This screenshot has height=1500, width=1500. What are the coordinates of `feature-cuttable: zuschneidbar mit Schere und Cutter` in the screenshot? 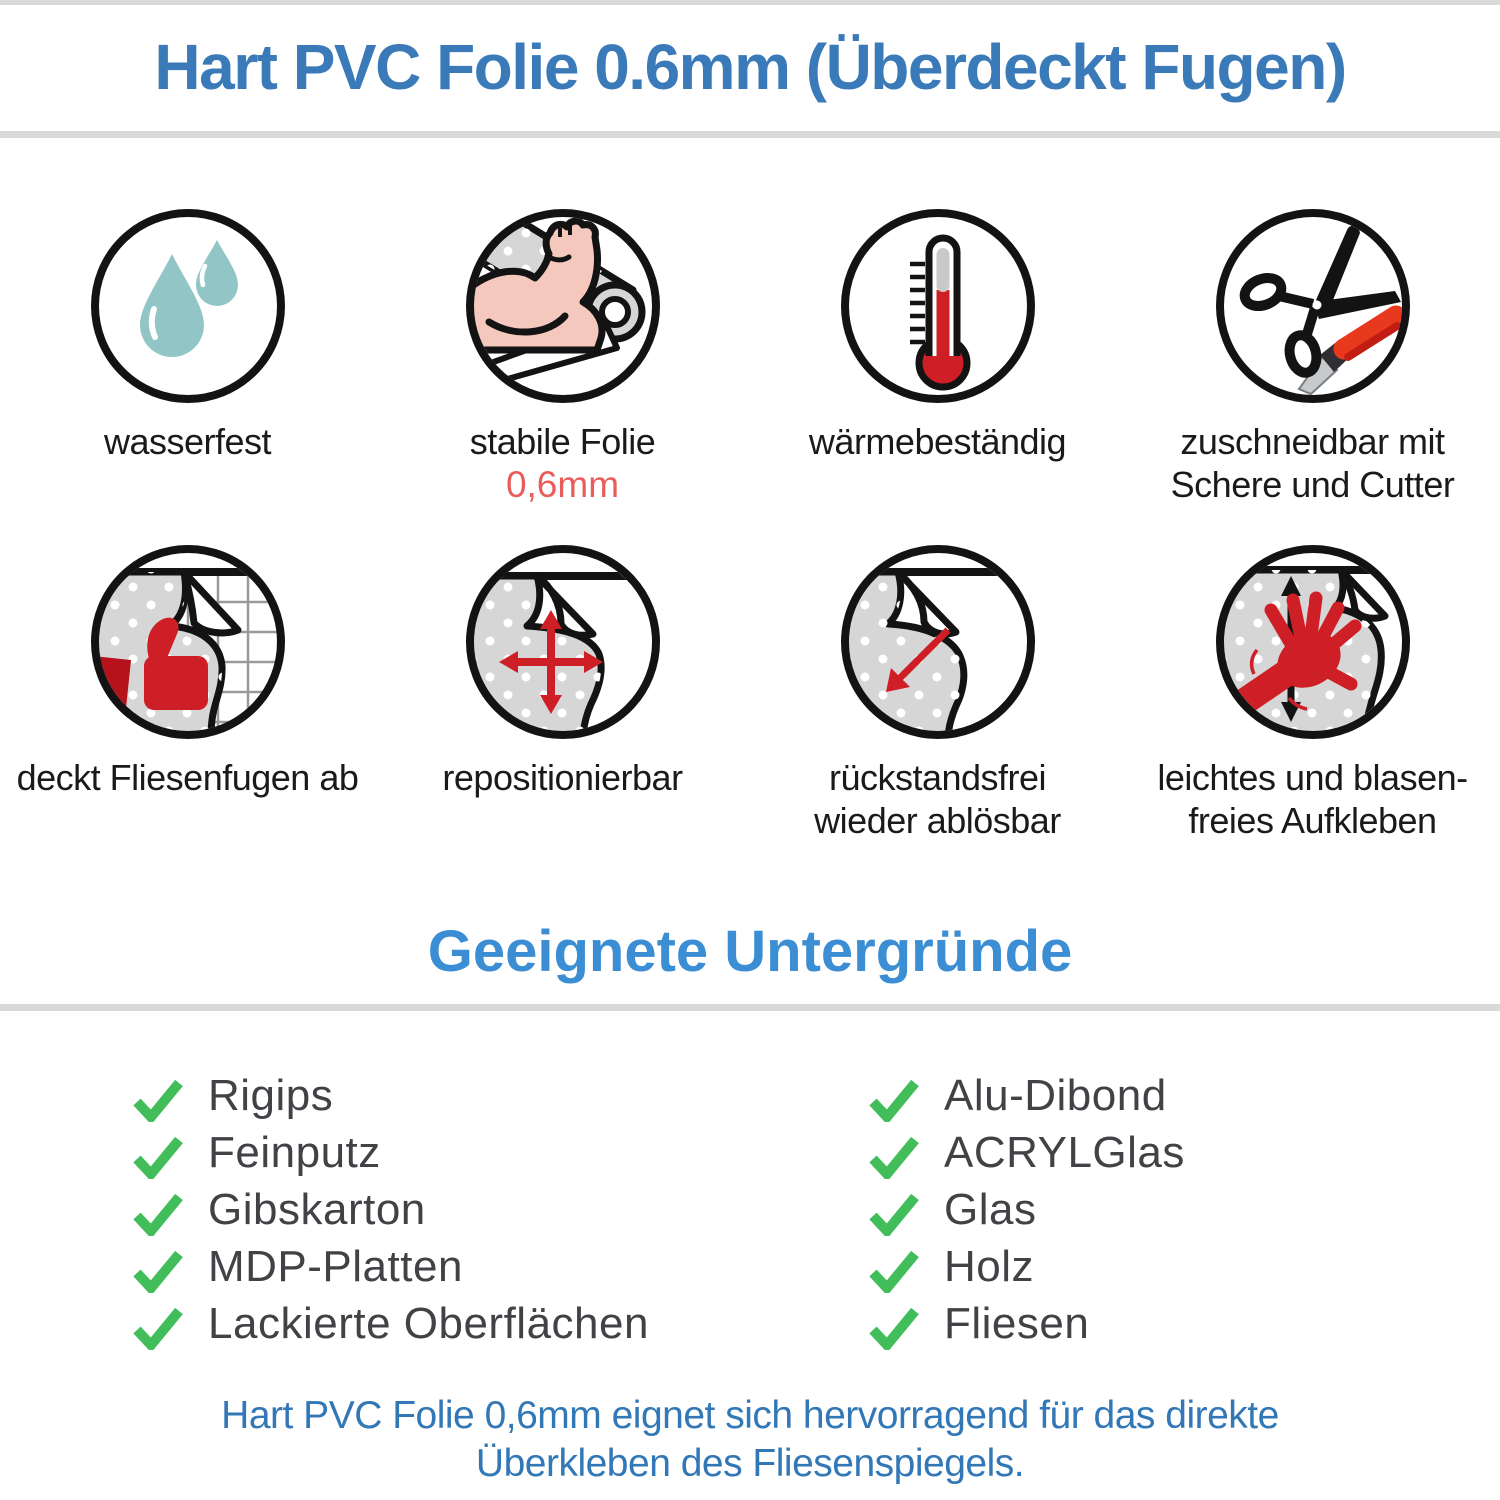 It's located at (1312, 374).